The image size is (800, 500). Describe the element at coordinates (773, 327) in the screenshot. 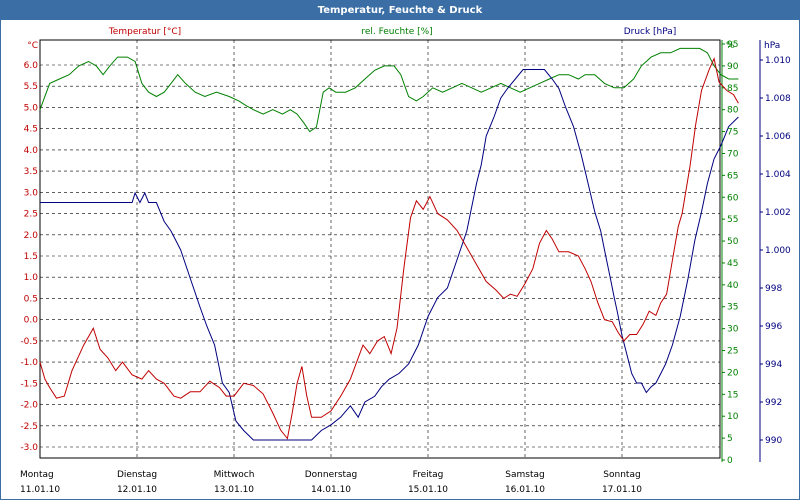

I see `pressure-tick: 996` at that location.